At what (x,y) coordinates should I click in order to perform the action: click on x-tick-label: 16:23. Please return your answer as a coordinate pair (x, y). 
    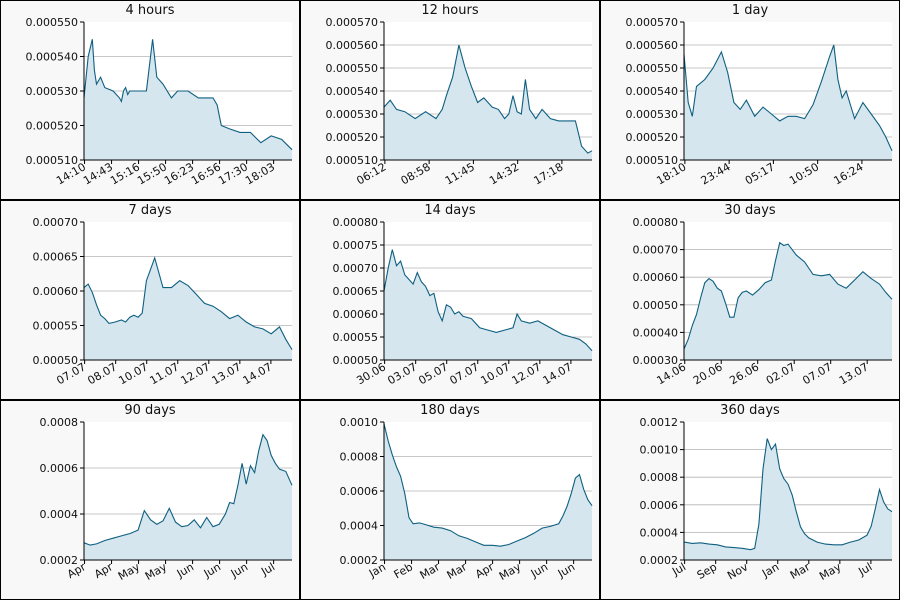
    Looking at the image, I should click on (179, 173).